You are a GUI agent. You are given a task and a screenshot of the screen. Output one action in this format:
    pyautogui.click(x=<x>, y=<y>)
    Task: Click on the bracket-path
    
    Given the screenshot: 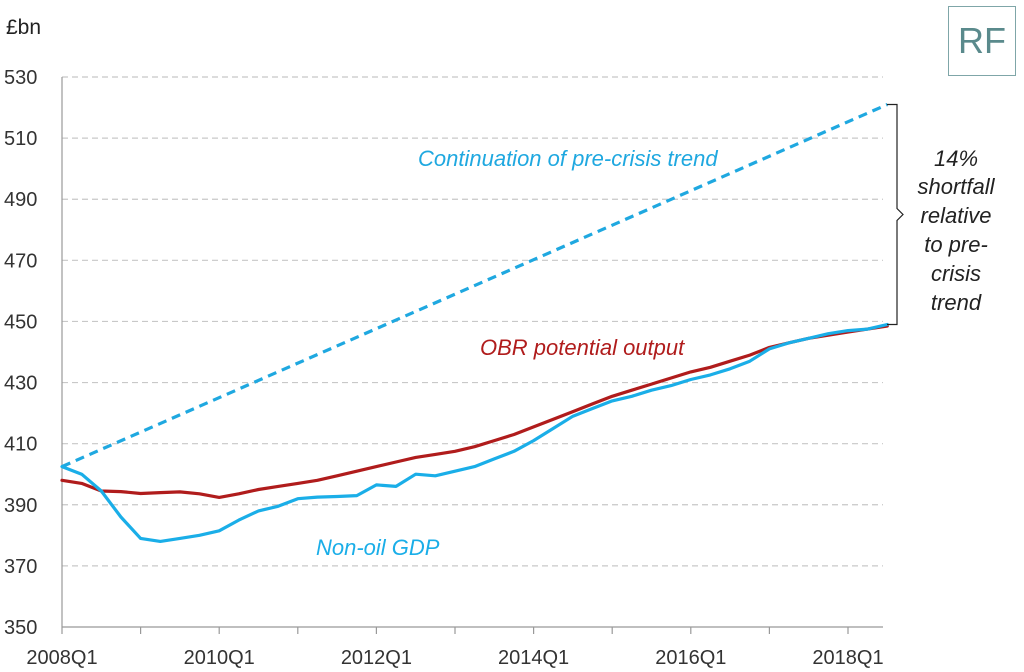 What is the action you would take?
    pyautogui.click(x=895, y=214)
    